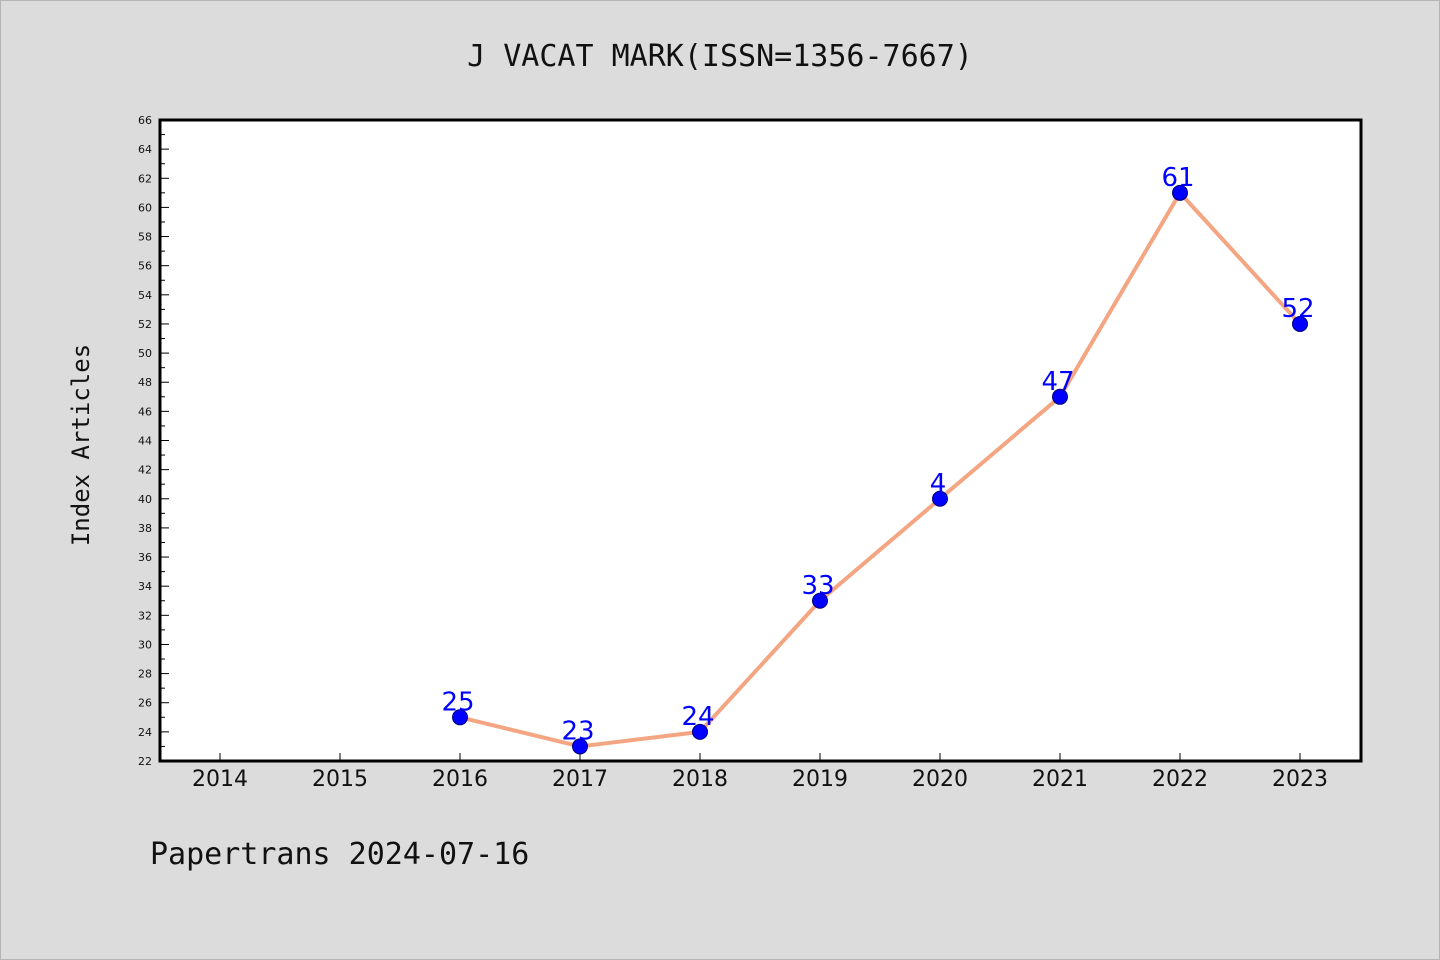  What do you see at coordinates (940, 779) in the screenshot?
I see `x-tick-label: 2020` at bounding box center [940, 779].